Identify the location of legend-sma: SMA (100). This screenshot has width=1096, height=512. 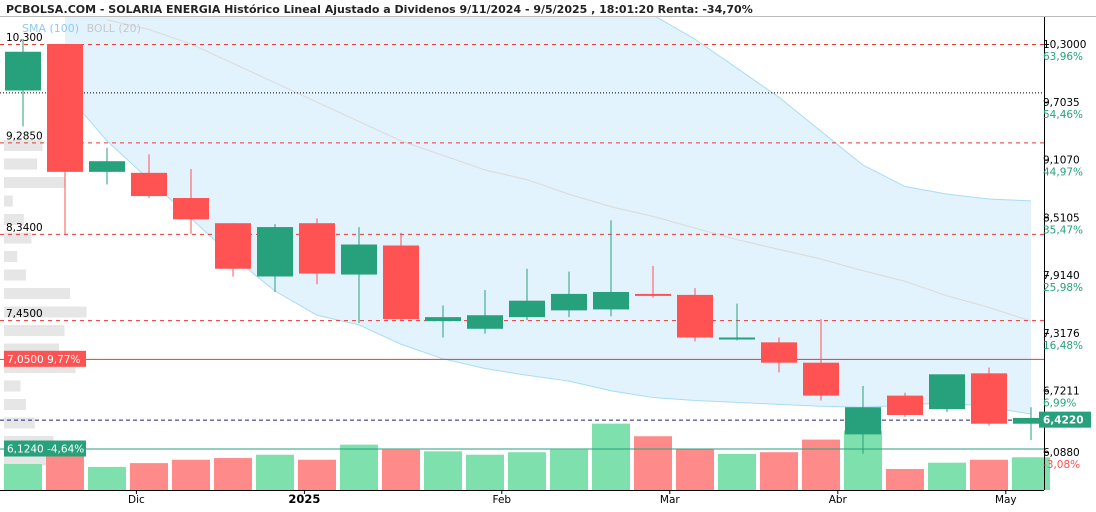
(51, 28).